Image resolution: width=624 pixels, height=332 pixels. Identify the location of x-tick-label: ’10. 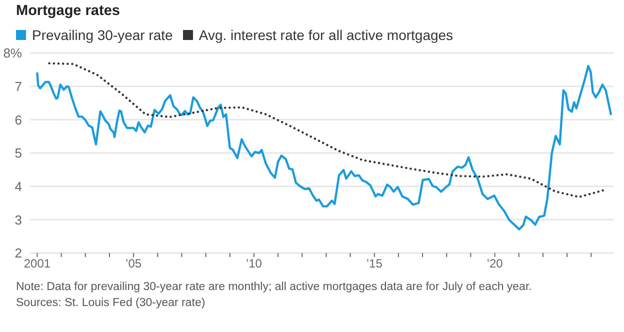
(254, 263).